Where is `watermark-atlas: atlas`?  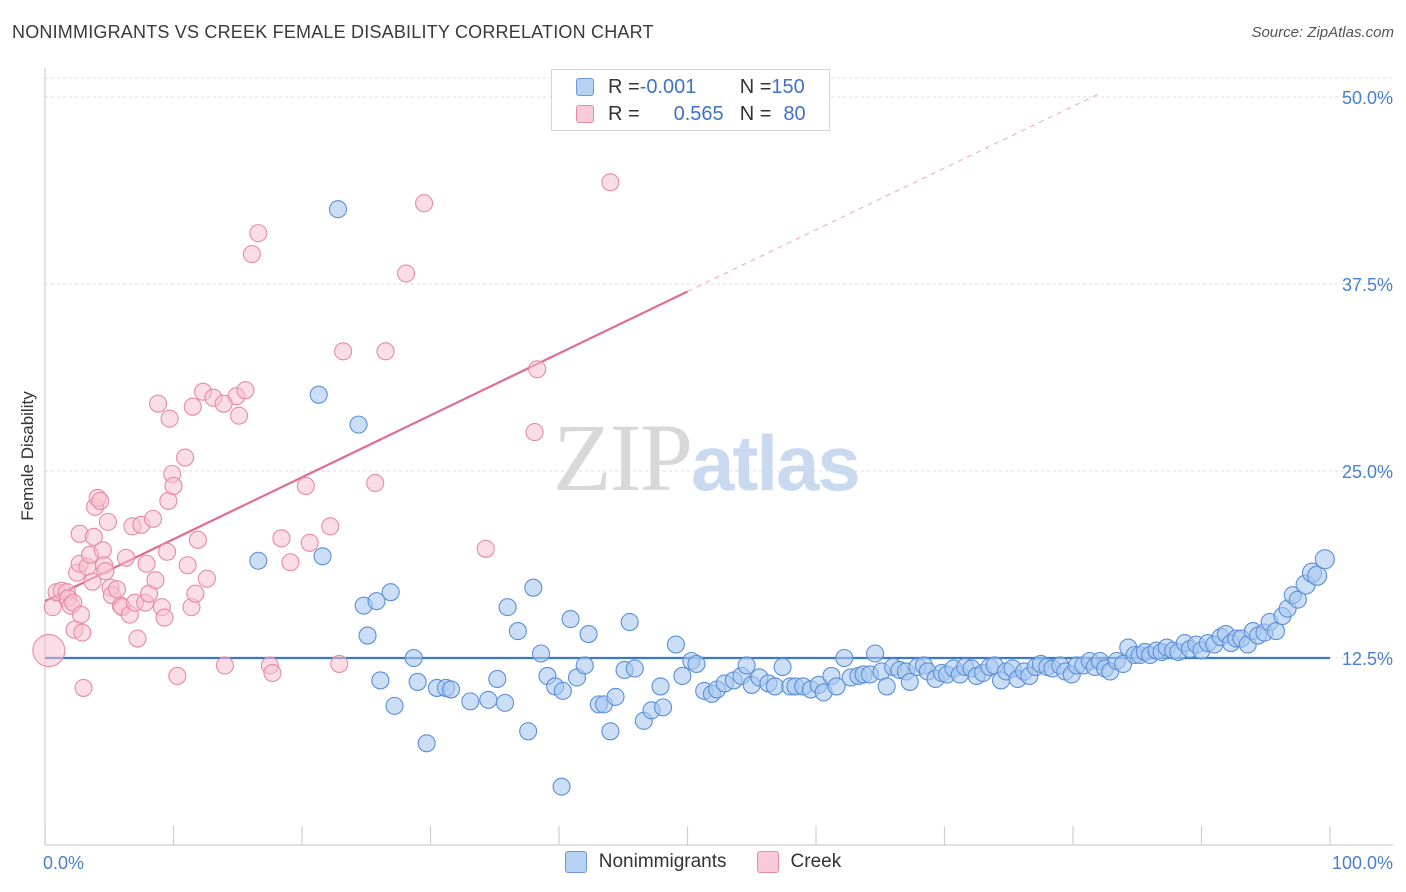
watermark-atlas: atlas is located at coordinates (776, 463).